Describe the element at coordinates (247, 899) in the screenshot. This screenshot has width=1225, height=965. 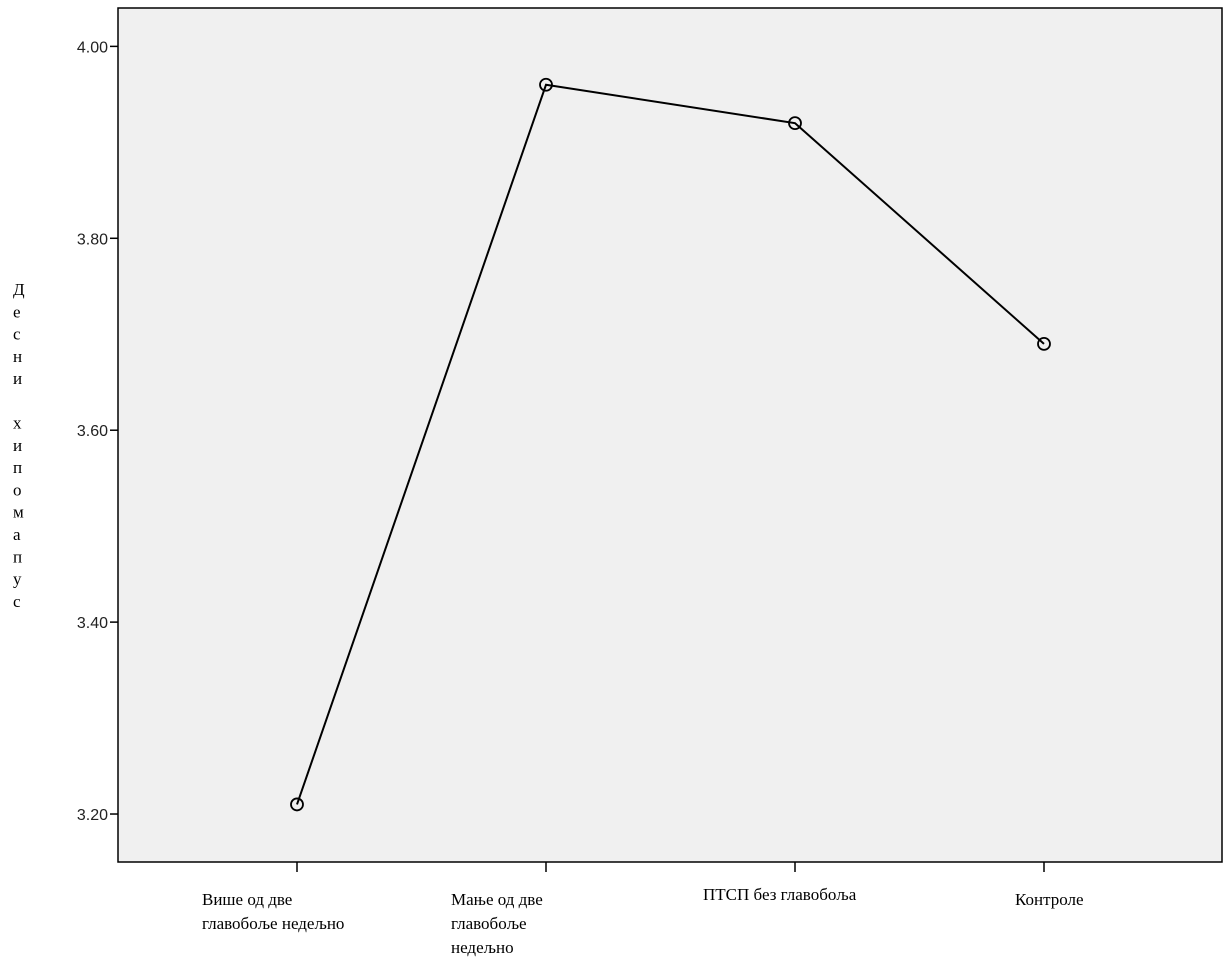
I see `x-tick-label-line: Више од две` at that location.